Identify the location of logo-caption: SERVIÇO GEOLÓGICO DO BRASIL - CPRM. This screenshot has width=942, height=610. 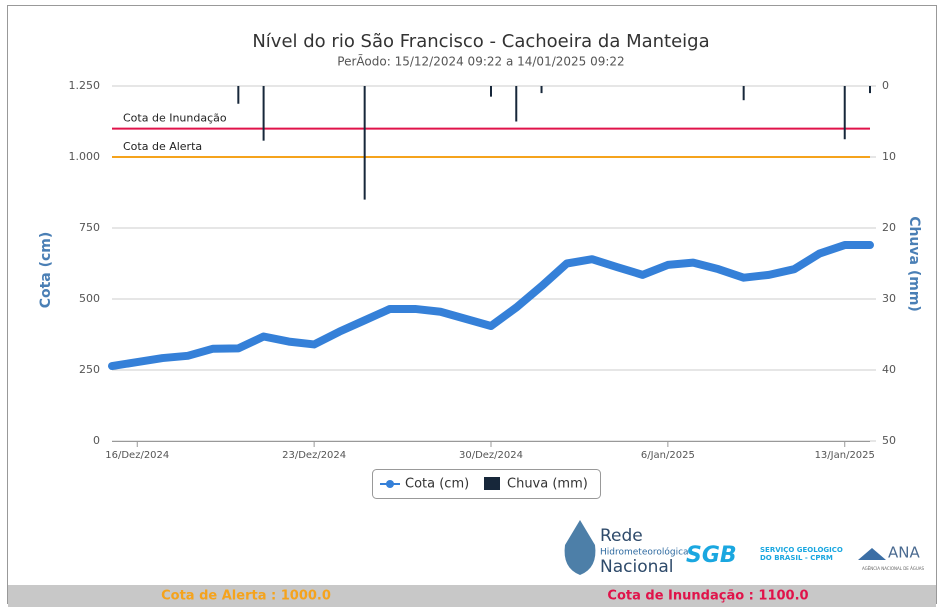
(801, 554).